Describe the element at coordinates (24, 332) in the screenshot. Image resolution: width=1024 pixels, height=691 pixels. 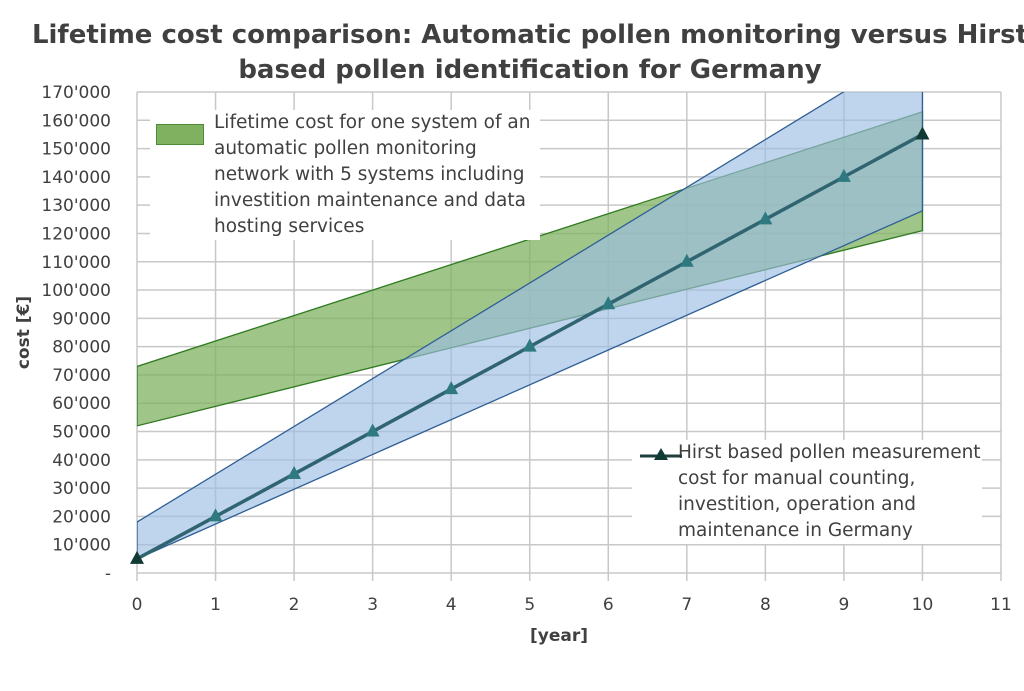
I see `y-axis-label: cost [€]` at that location.